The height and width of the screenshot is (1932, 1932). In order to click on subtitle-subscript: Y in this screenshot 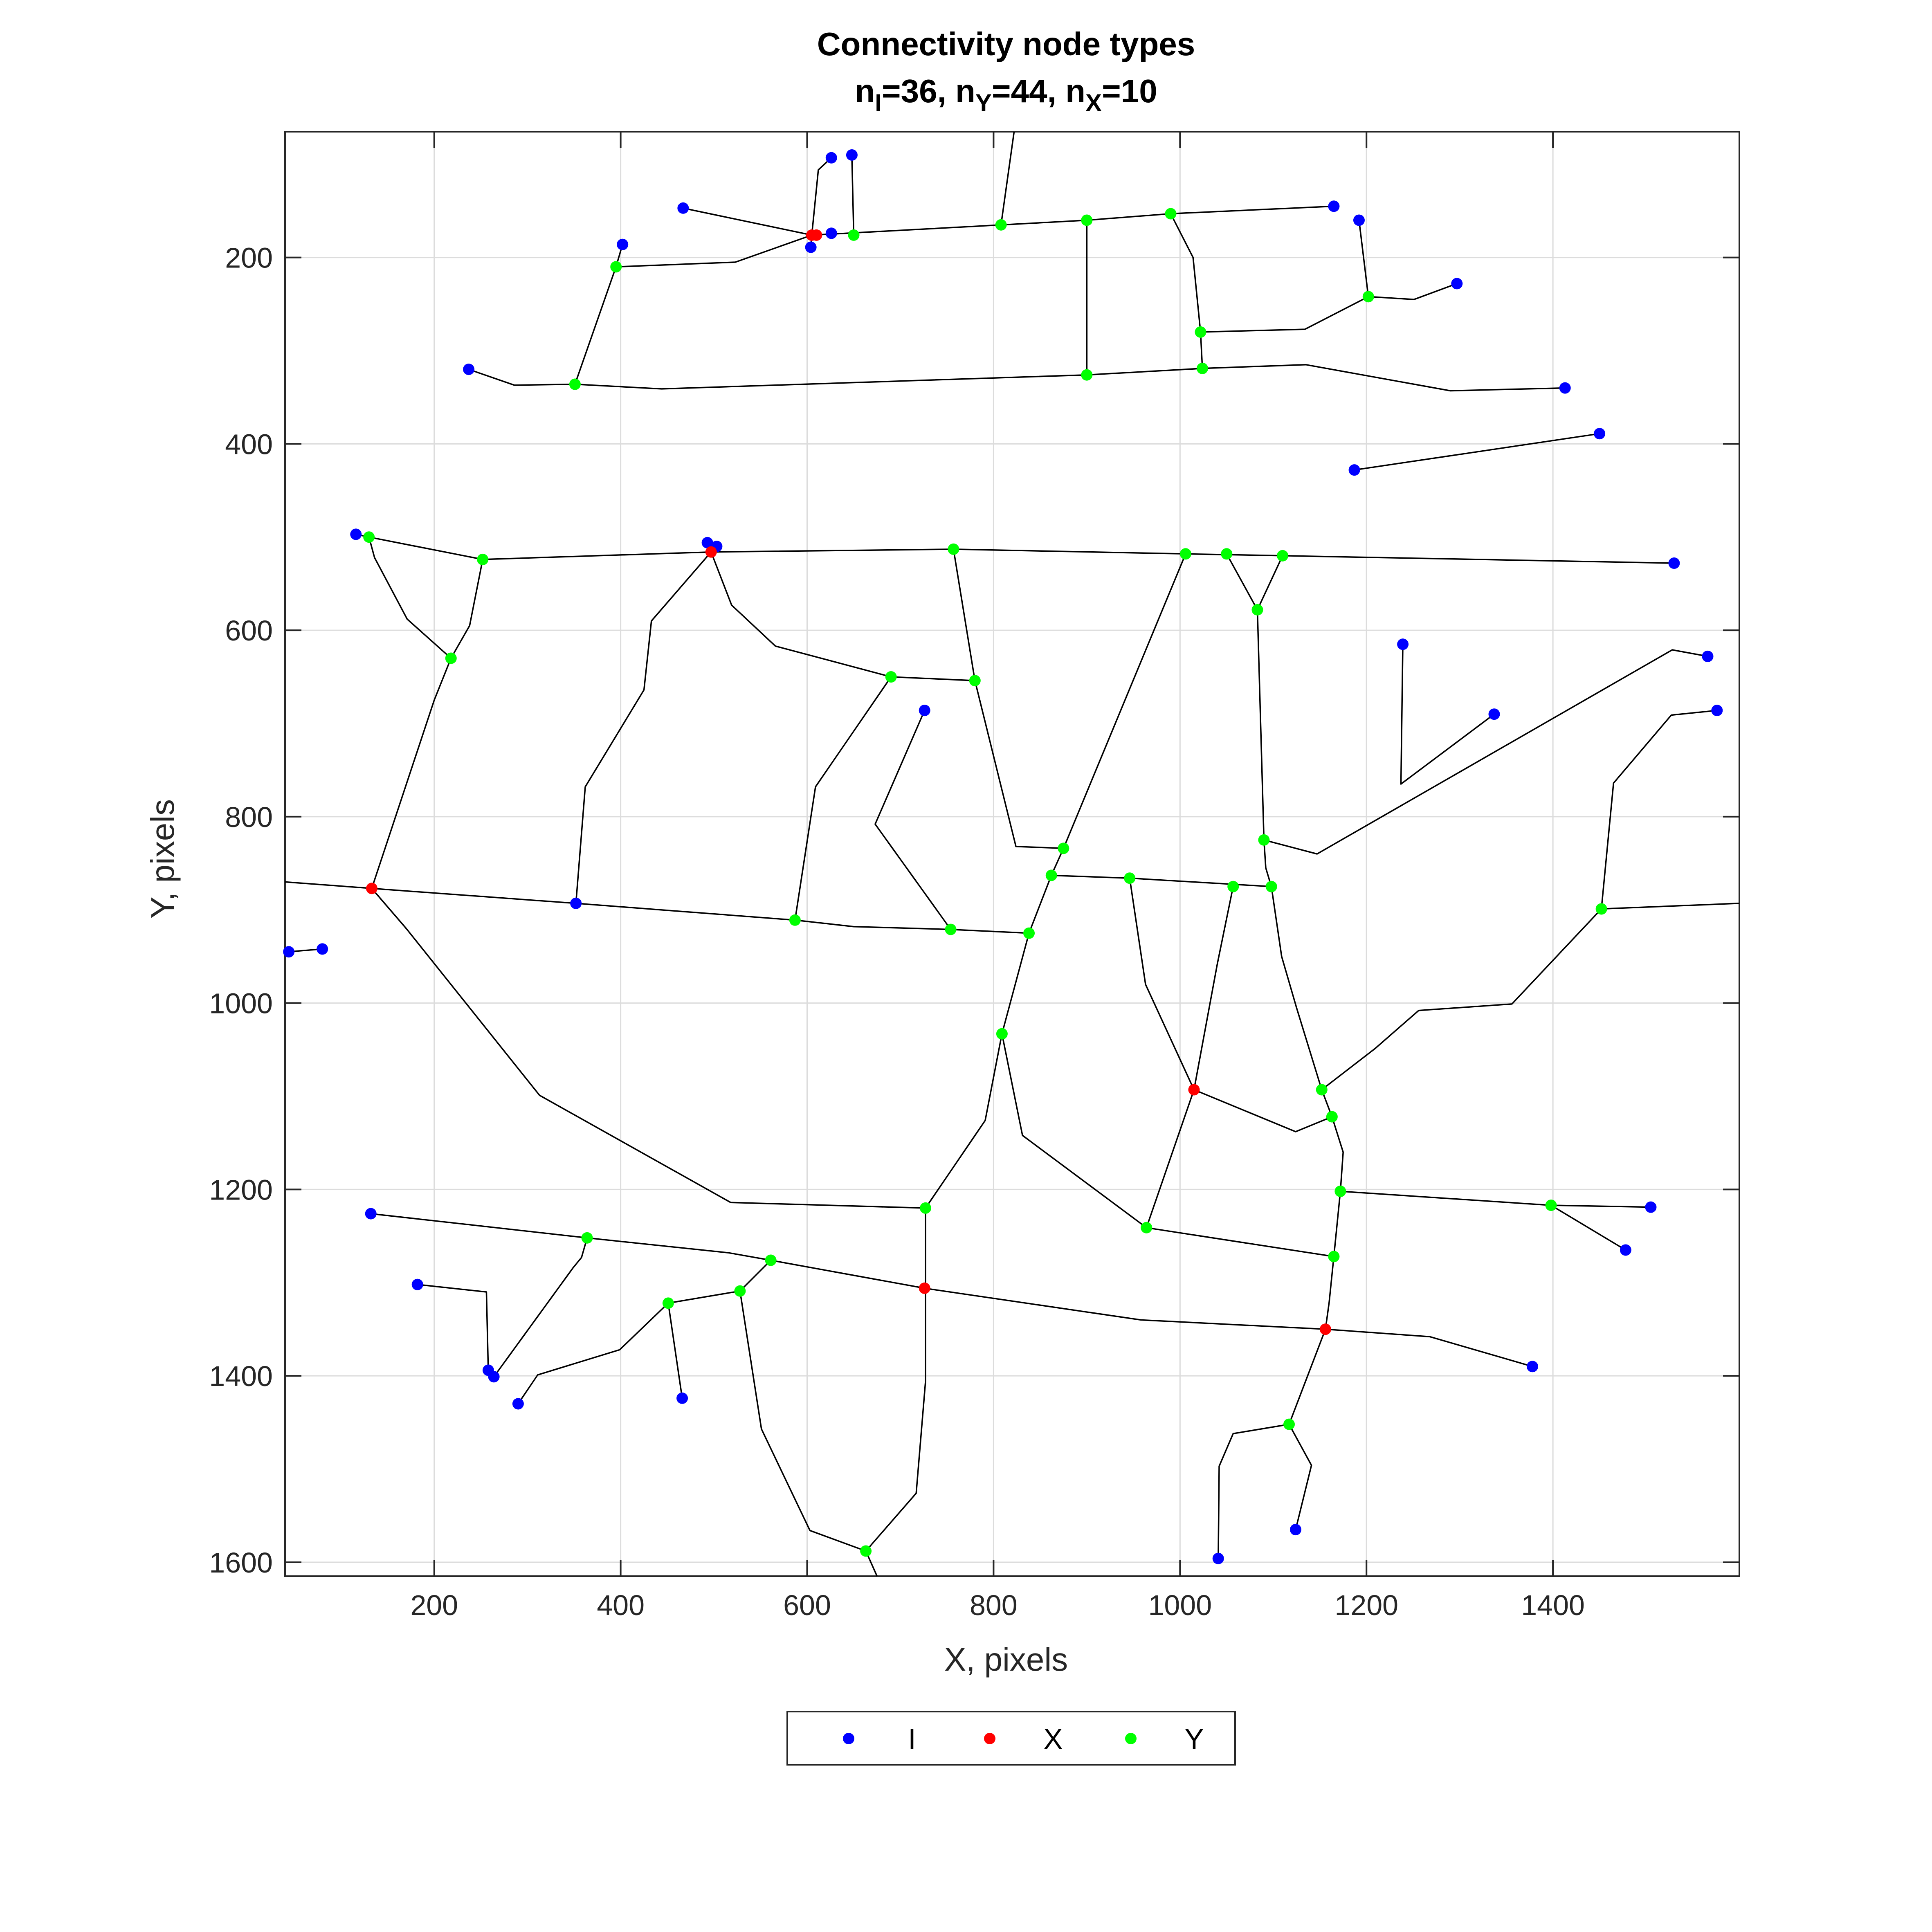, I will do `click(984, 103)`.